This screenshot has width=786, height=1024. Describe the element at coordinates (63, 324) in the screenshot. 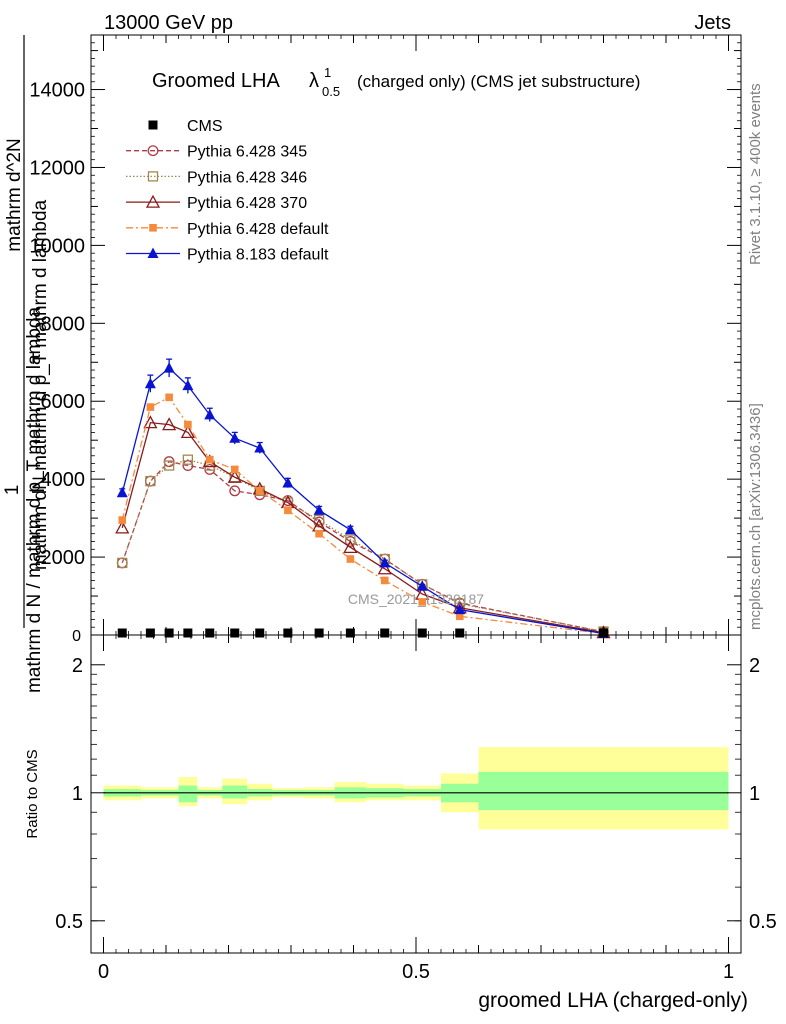

I see `y-tick-label: 8000` at that location.